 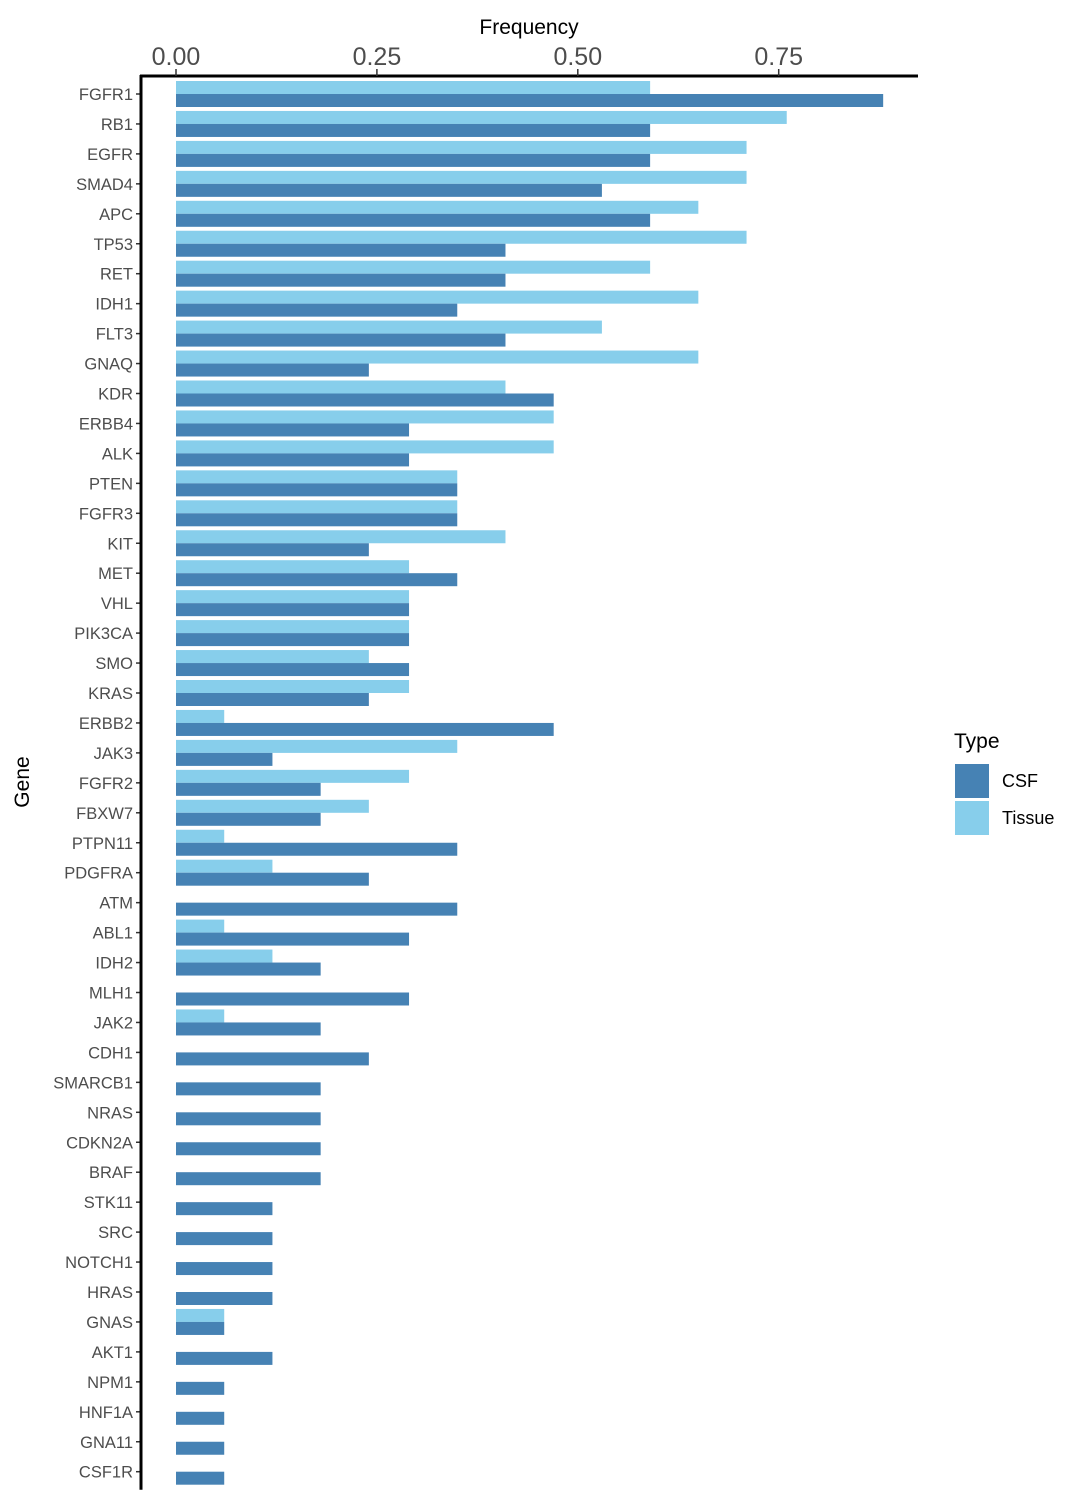 What do you see at coordinates (248, 789) in the screenshot?
I see `bar-csf-fgfr2` at bounding box center [248, 789].